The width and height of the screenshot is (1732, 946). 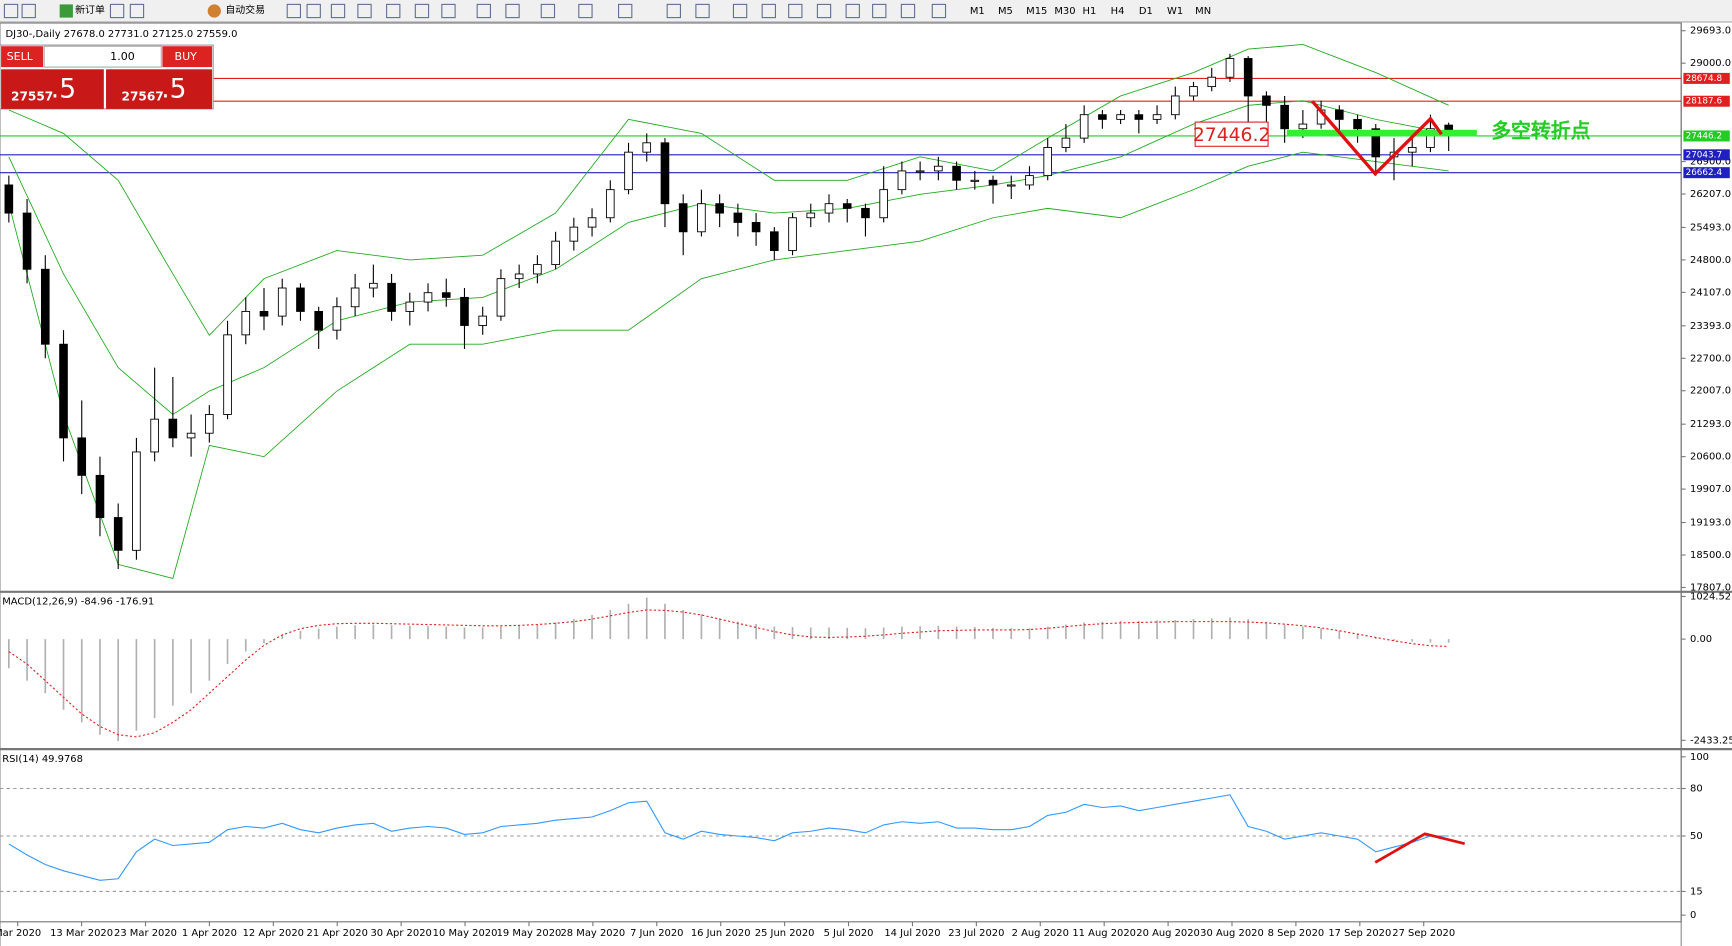 What do you see at coordinates (66, 11) in the screenshot?
I see `new-order-icon` at bounding box center [66, 11].